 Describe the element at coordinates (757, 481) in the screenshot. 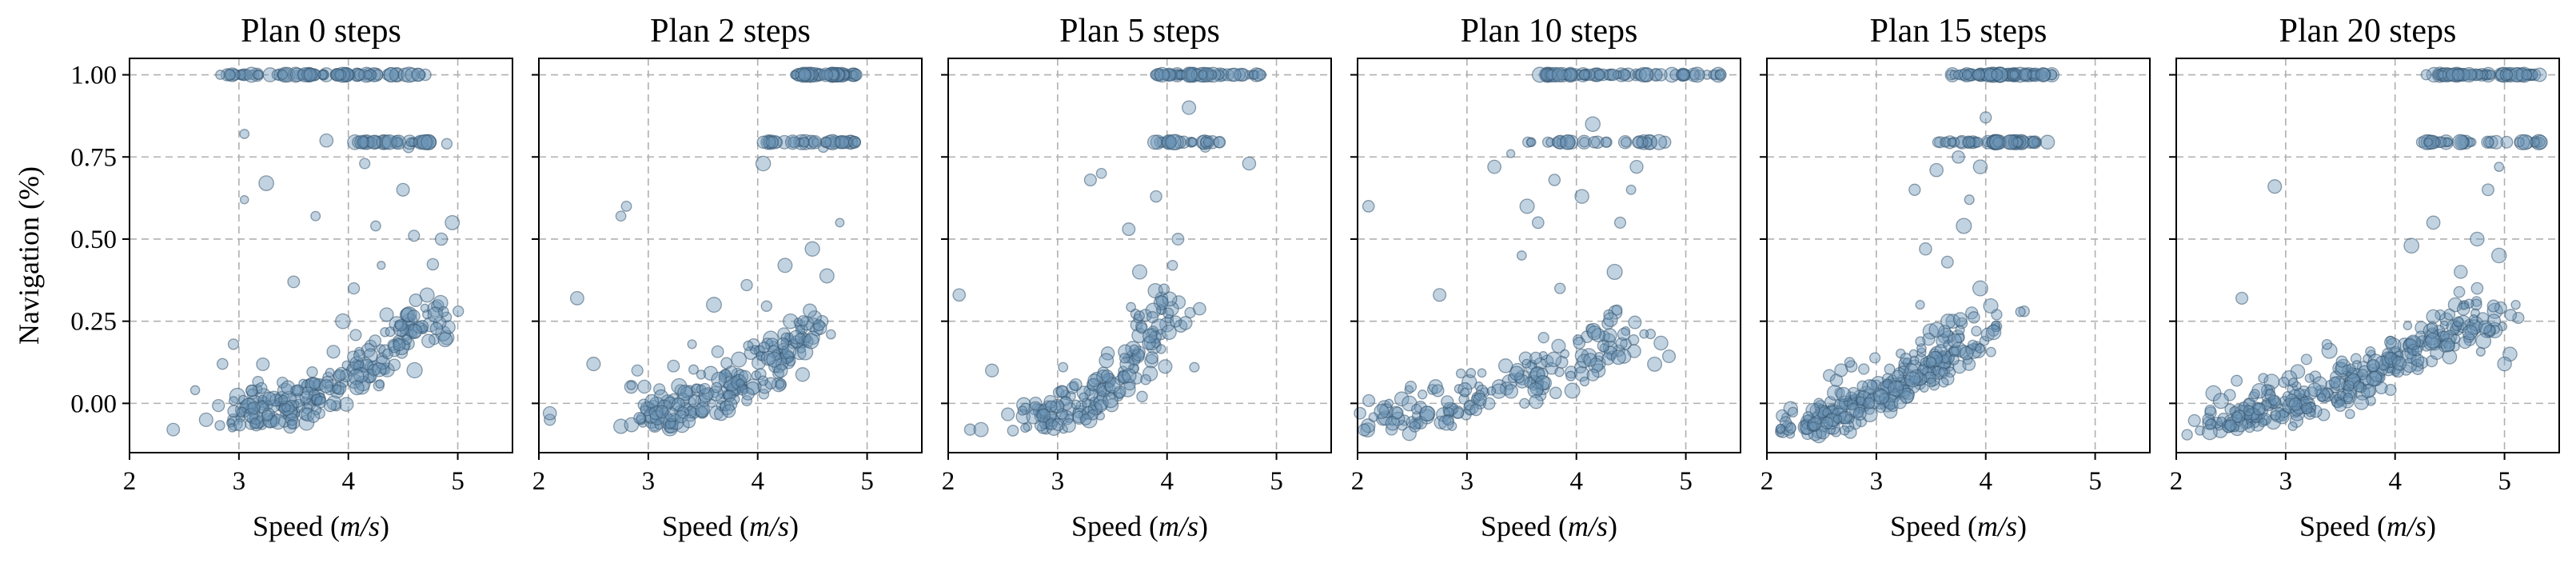

I see `x-tick-label: 4` at that location.